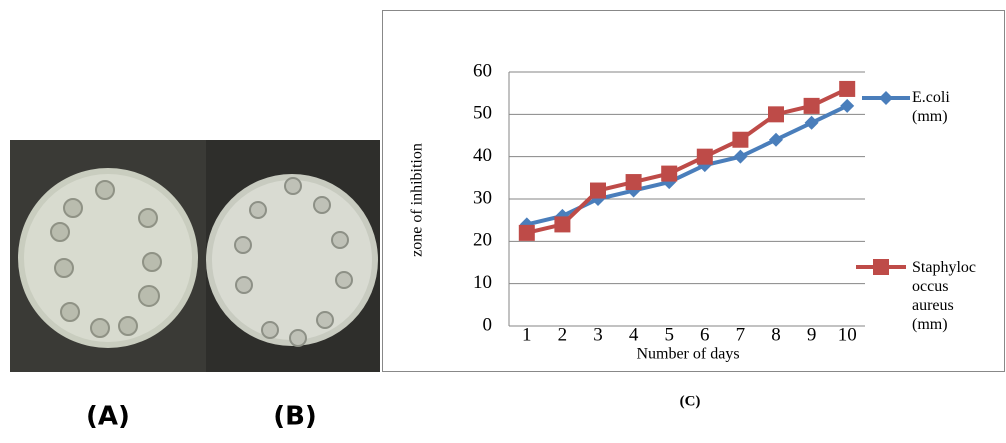 The height and width of the screenshot is (443, 1006). Describe the element at coordinates (108, 256) in the screenshot. I see `plate-photo-a` at that location.